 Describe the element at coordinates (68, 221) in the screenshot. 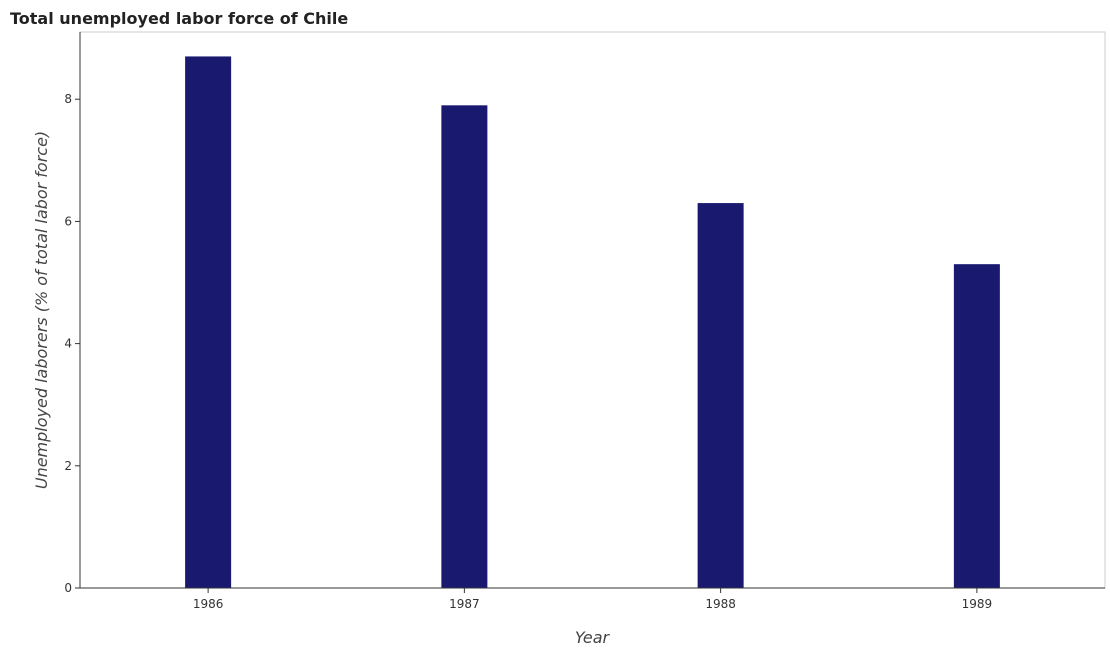

I see `y-tick-label-6: 6` at that location.